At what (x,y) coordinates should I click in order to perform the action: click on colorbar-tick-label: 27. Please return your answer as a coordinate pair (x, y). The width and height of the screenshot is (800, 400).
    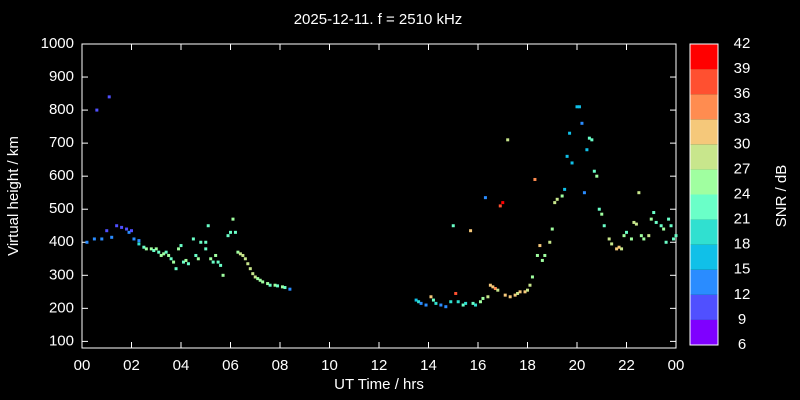
    Looking at the image, I should click on (742, 168).